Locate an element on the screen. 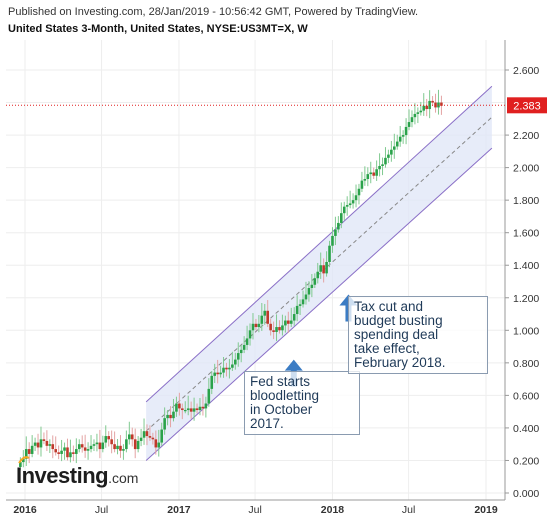 Image resolution: width=550 pixels, height=521 pixels. logo-swoosh-icon is located at coordinates (24, 460).